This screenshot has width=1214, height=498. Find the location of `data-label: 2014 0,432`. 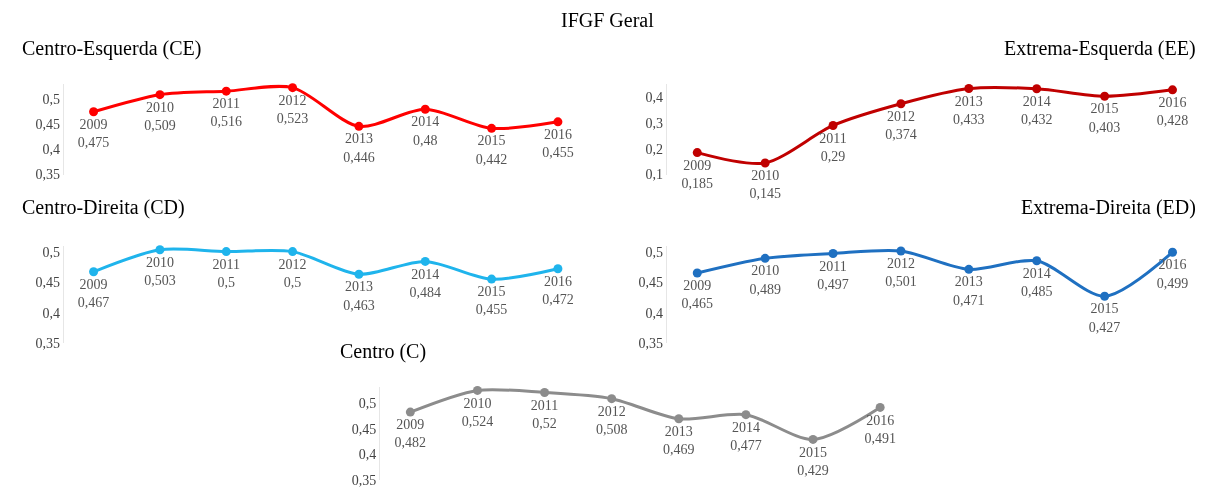

data-label: 2014 0,432 is located at coordinates (1036, 110).